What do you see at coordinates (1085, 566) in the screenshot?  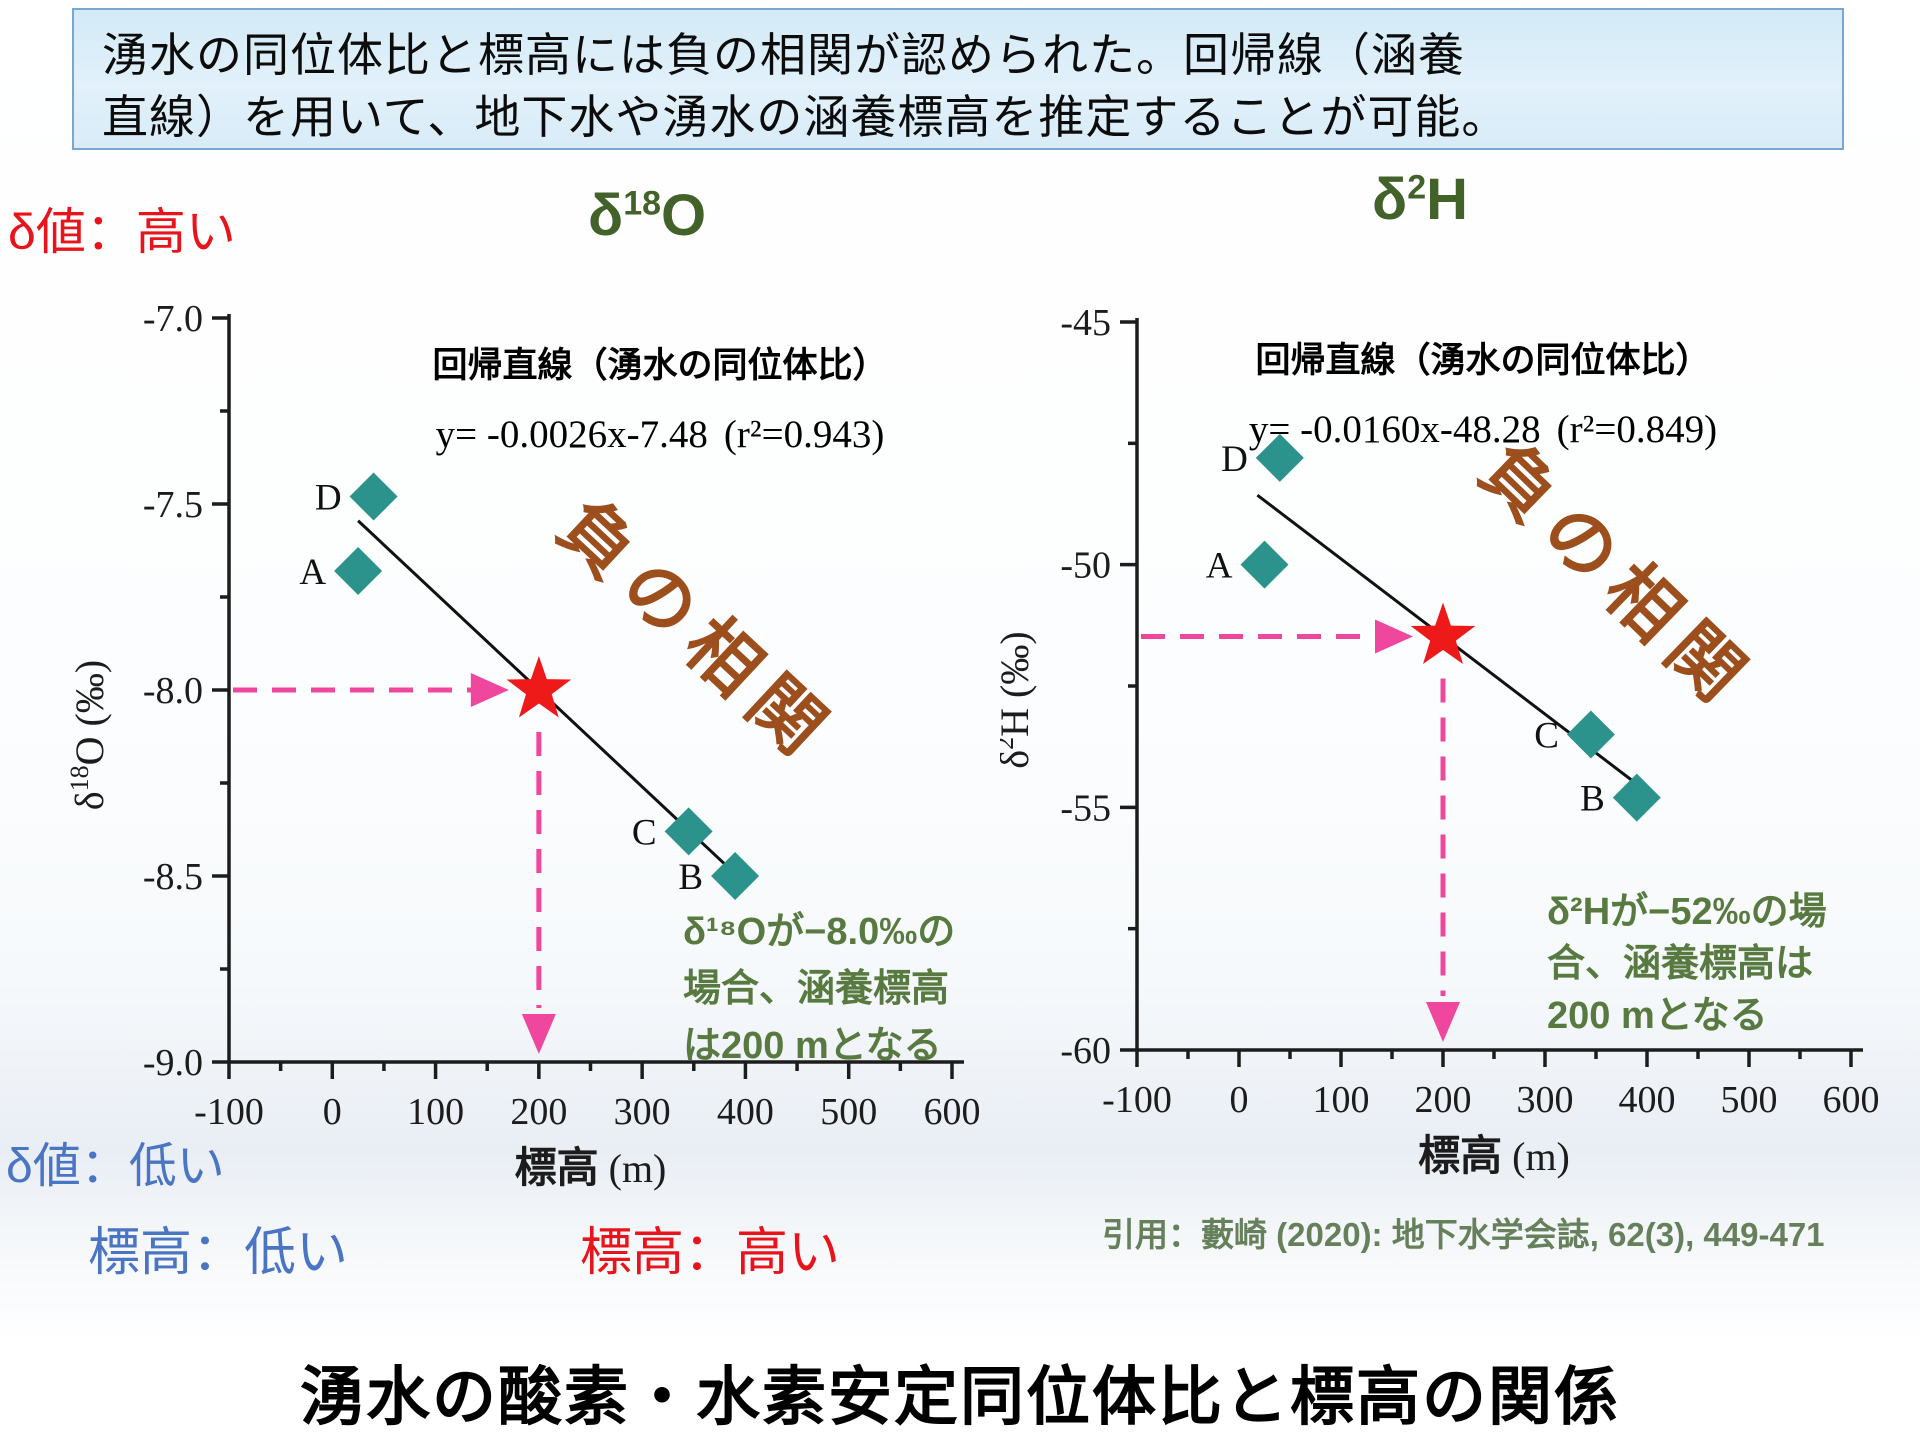 I see `svg-text: -50` at bounding box center [1085, 566].